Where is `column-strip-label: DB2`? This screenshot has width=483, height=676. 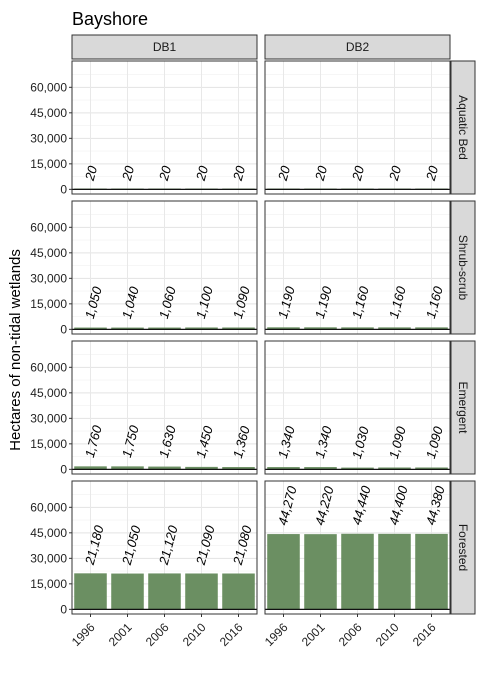
column-strip-label: DB2 is located at coordinates (358, 47).